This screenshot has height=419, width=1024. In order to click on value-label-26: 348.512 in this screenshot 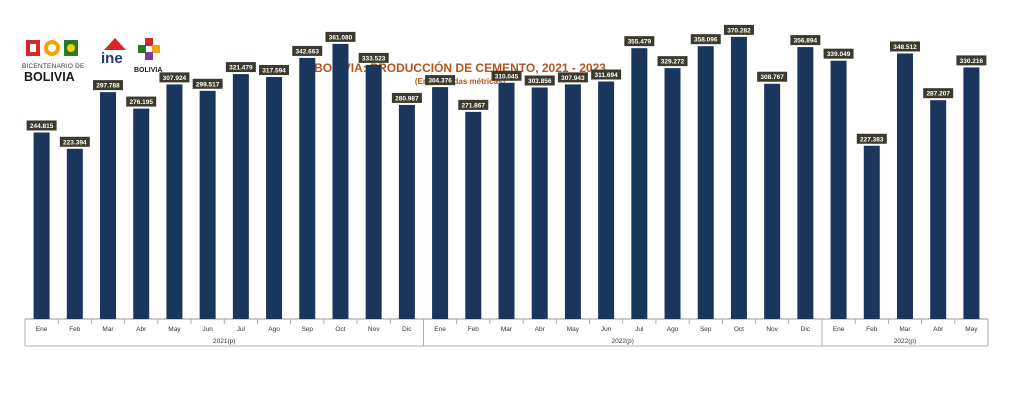, I will do `click(905, 47)`.